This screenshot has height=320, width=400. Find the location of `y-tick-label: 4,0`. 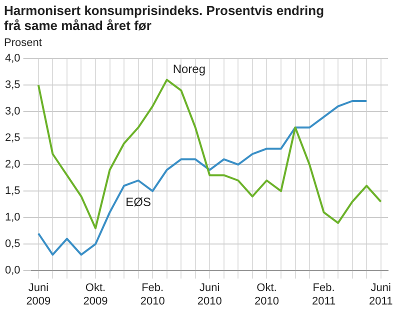

y-tick-label: 4,0 is located at coordinates (12, 58).